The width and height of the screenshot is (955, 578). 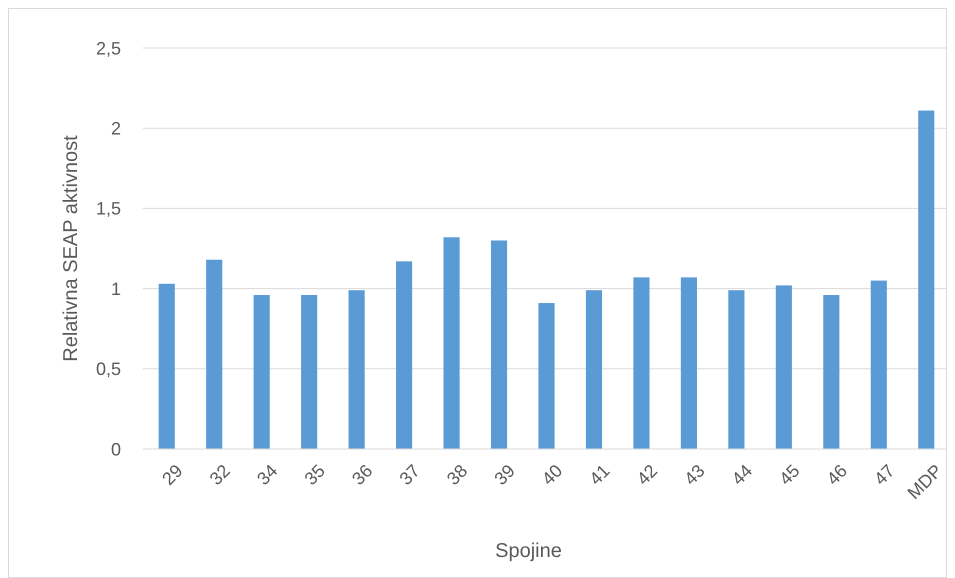 What do you see at coordinates (220, 474) in the screenshot?
I see `x-tick-label: 32` at bounding box center [220, 474].